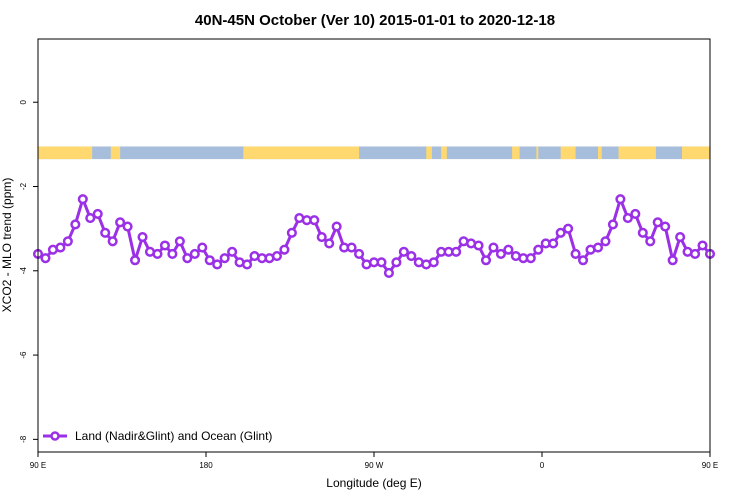 The width and height of the screenshot is (750, 500). I want to click on y-tick-label: -4, so click(23, 271).